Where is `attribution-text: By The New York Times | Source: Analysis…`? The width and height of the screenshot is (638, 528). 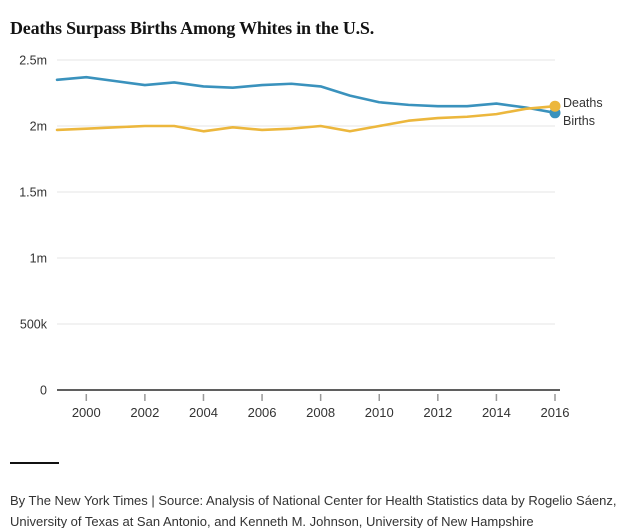
attribution-text: By The New York Times | Source: Analysis… is located at coordinates (313, 510).